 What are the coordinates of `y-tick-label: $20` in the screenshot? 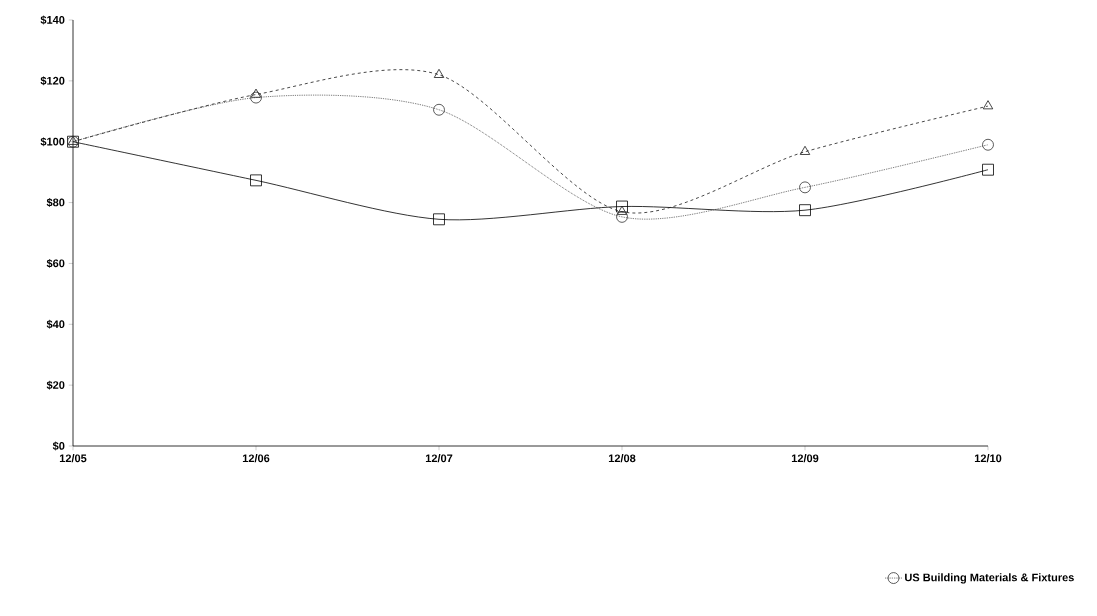 It's located at (55, 385).